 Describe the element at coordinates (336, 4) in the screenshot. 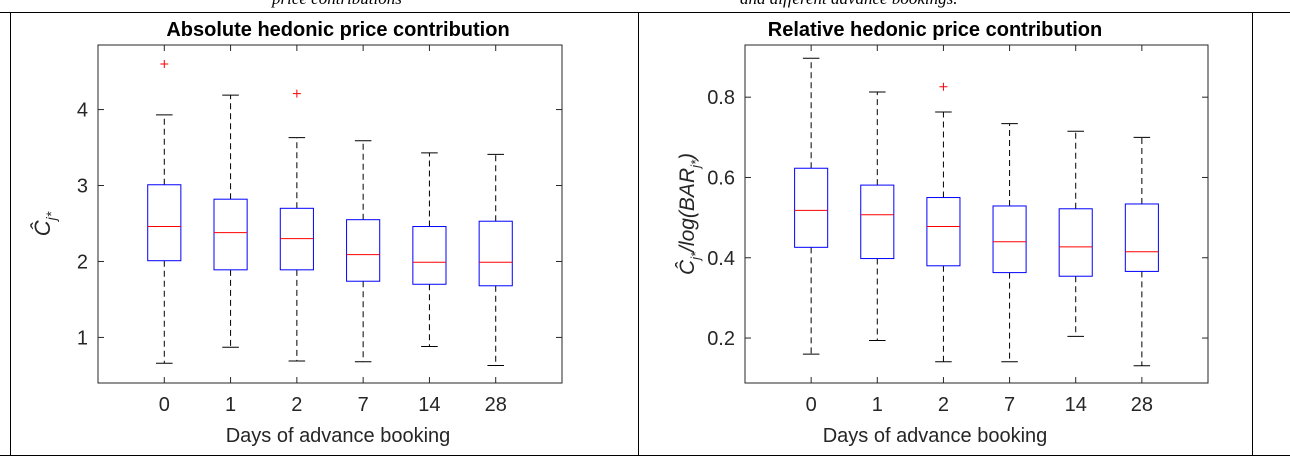

I see `caption-fragment-left: price contributions` at that location.